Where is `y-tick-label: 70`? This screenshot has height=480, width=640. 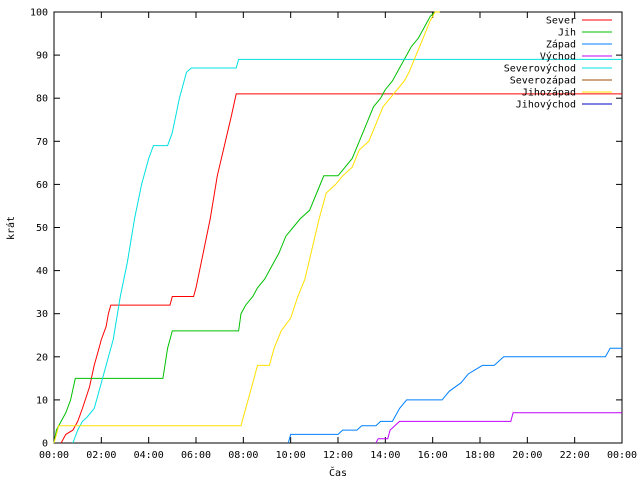 y-tick-label: 70 is located at coordinates (42, 142).